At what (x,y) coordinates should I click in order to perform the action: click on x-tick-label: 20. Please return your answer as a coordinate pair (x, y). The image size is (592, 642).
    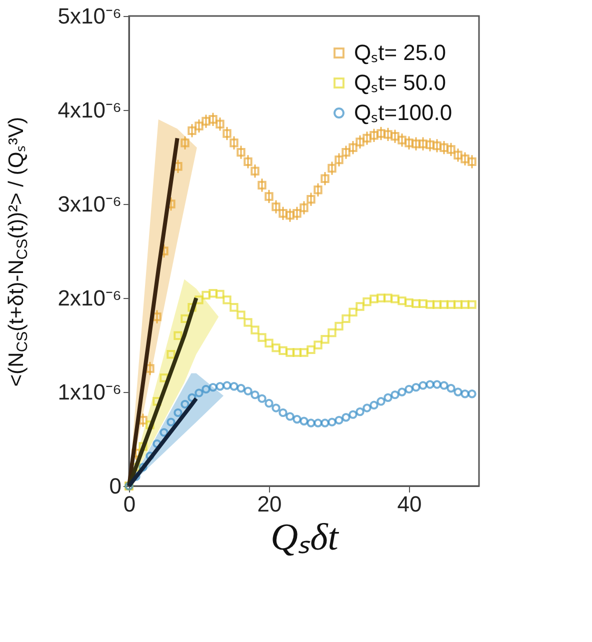
    Looking at the image, I should click on (269, 504).